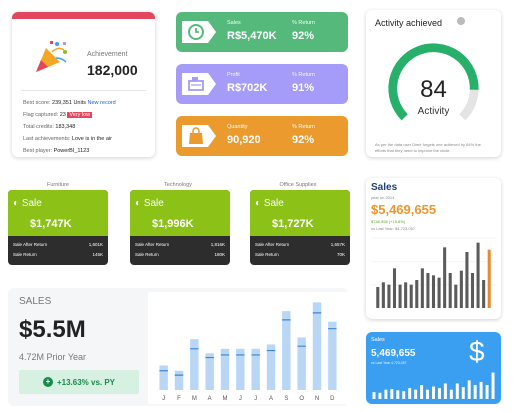  What do you see at coordinates (97, 254) in the screenshot?
I see `sale-return-value: 145K` at bounding box center [97, 254].